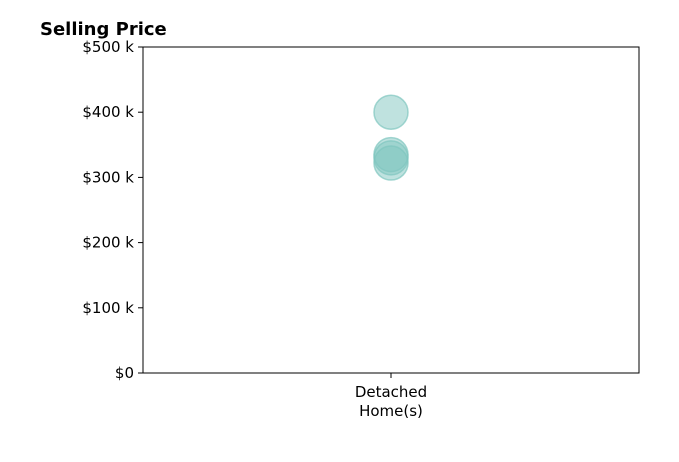  I want to click on y-tick-label: $200 k, so click(108, 243).